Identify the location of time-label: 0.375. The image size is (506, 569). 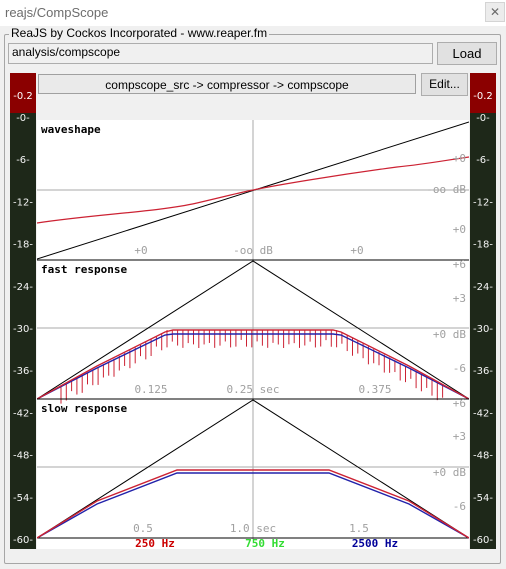
(374, 389).